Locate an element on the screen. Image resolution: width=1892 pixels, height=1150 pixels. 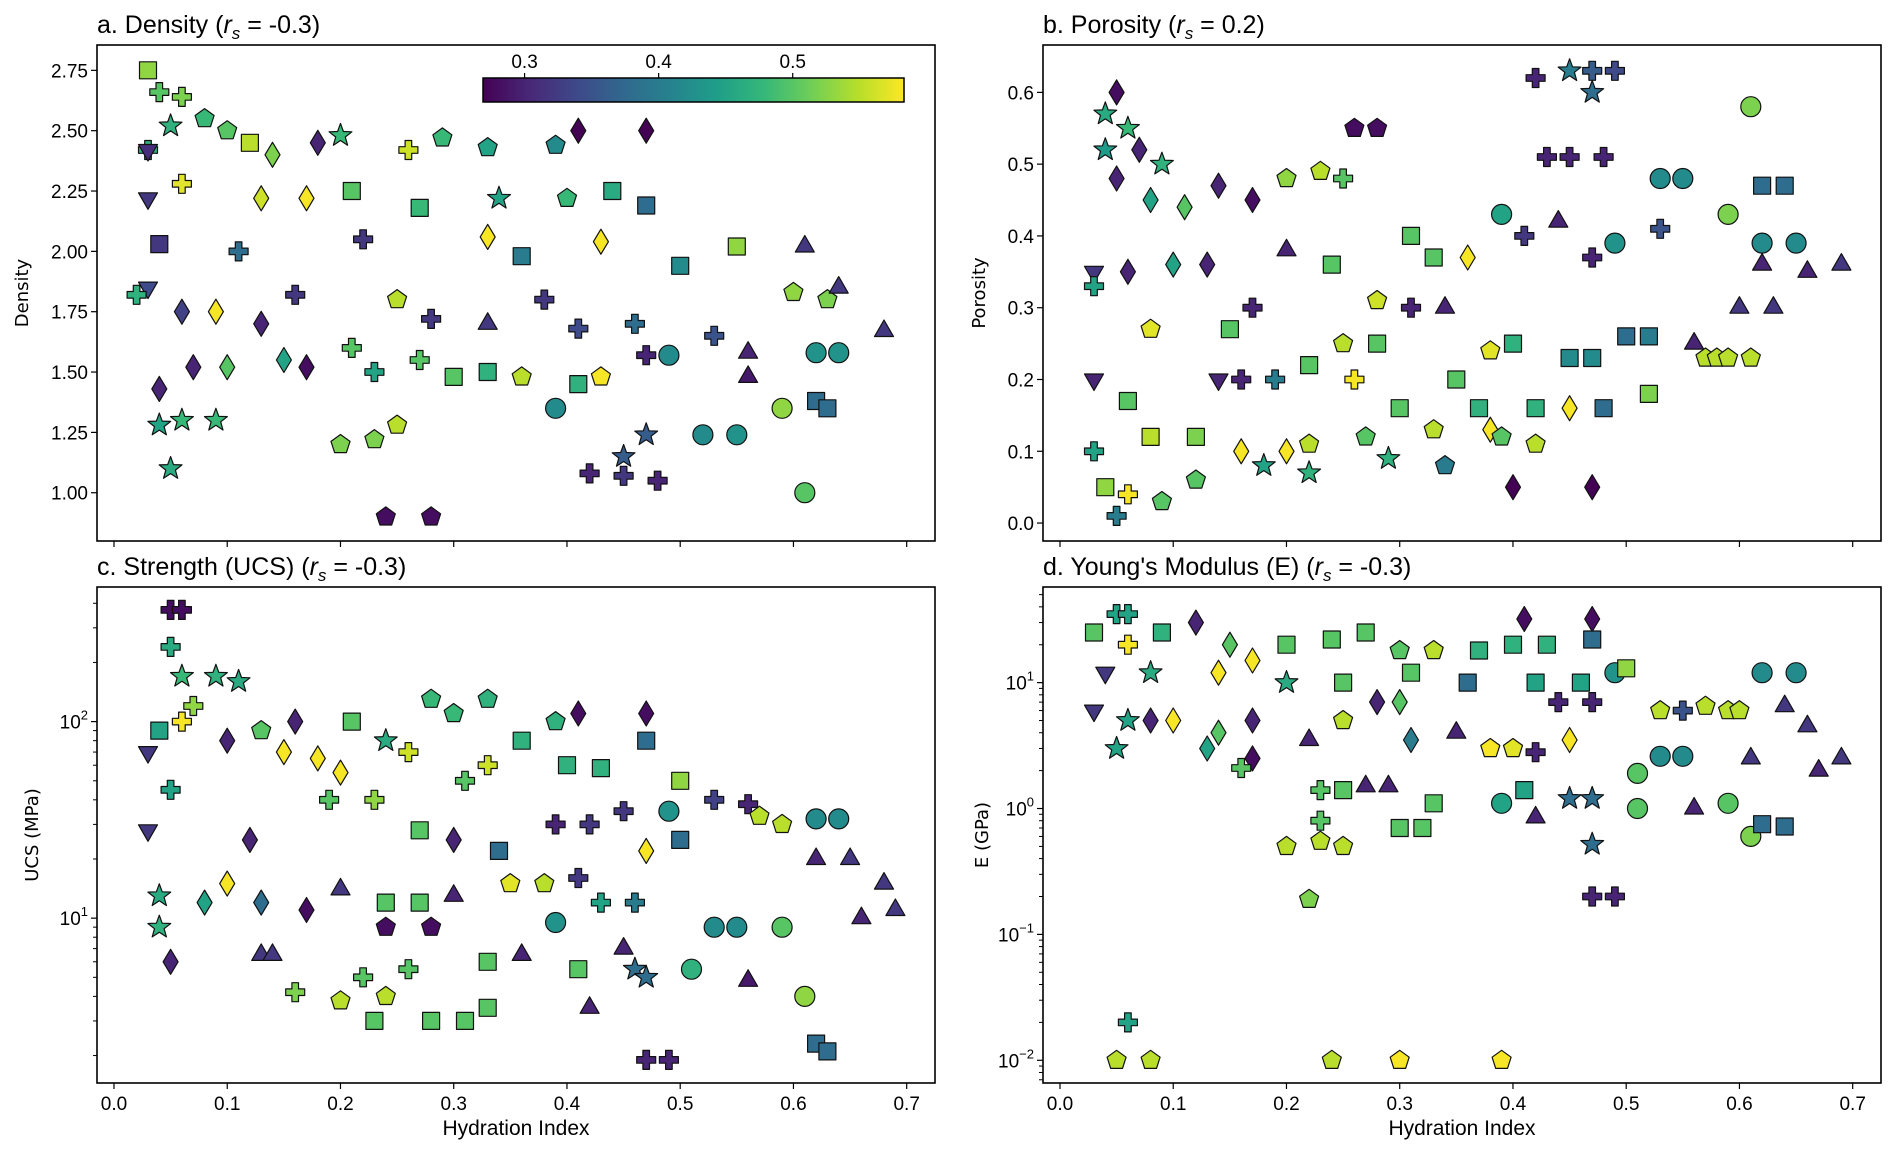
title-stat-value: = 0.2) is located at coordinates (1229, 25).